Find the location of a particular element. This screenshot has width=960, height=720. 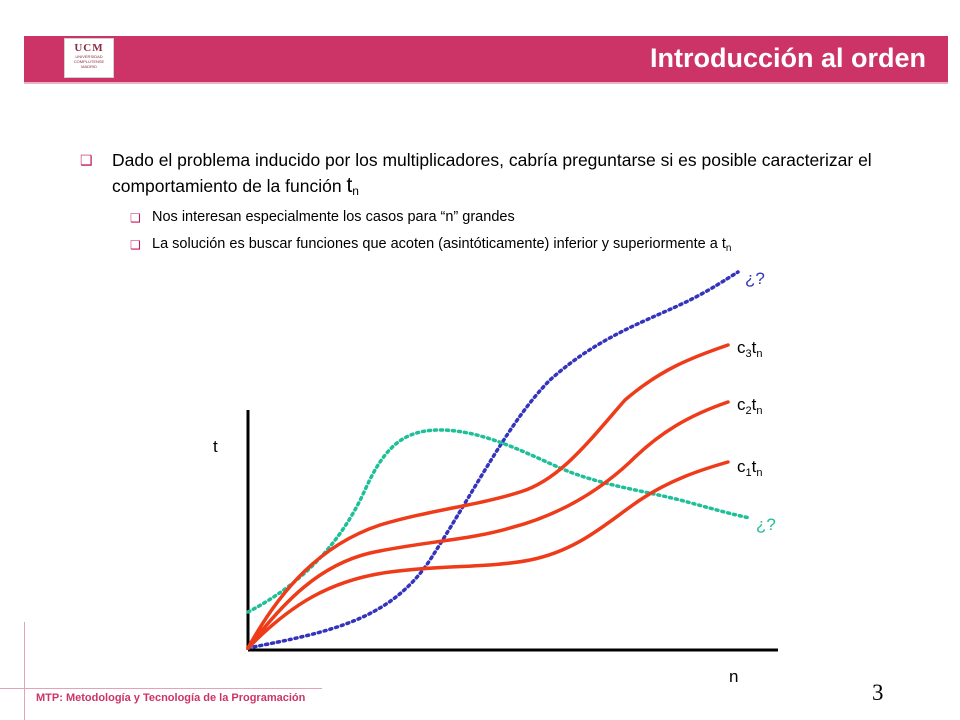

c1tn-label-index: 1 is located at coordinates (749, 473).